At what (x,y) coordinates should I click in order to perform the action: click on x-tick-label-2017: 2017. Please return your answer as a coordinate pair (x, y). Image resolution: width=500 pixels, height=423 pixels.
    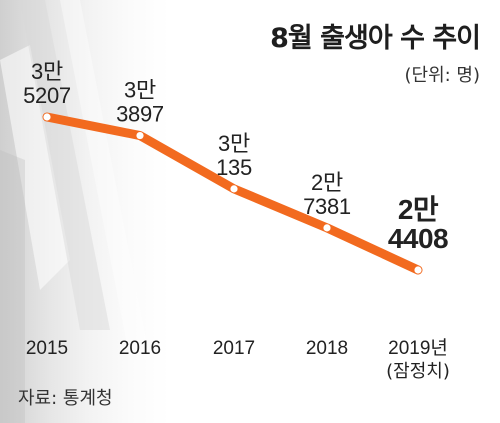
    Looking at the image, I should click on (234, 348).